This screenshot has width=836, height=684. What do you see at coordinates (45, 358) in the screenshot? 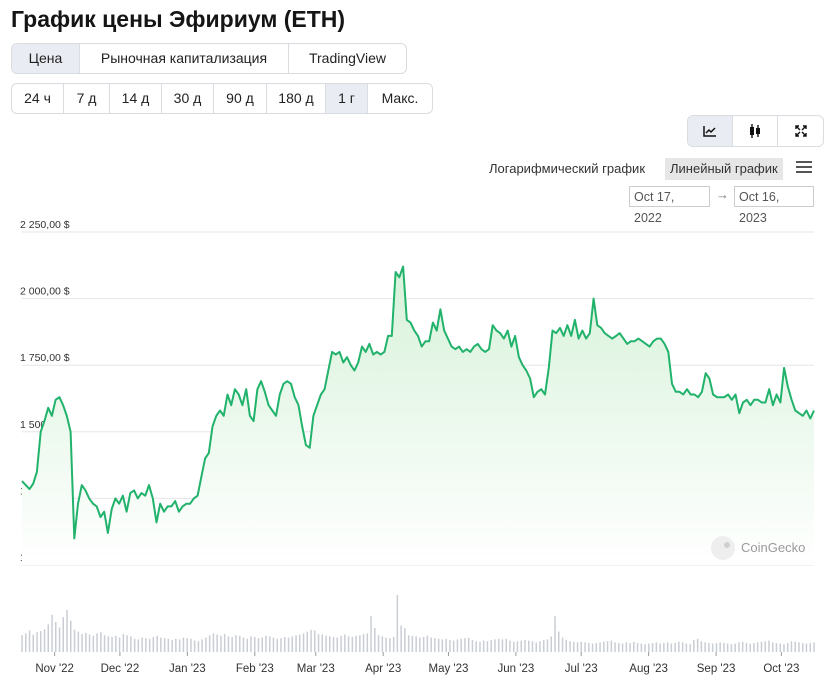
I see `y-tick-label: 1 750,00 $` at bounding box center [45, 358].